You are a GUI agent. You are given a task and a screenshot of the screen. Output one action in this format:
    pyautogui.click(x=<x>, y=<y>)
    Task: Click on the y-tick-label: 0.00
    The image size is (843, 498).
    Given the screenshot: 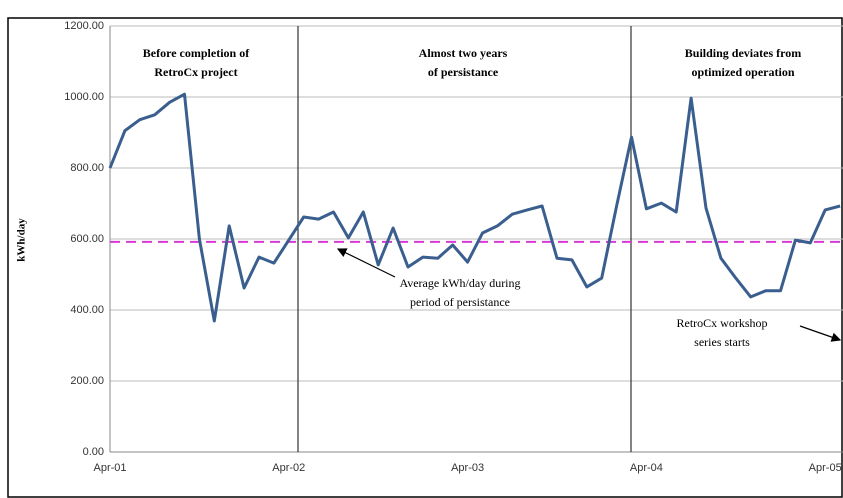 What is the action you would take?
    pyautogui.click(x=93, y=452)
    